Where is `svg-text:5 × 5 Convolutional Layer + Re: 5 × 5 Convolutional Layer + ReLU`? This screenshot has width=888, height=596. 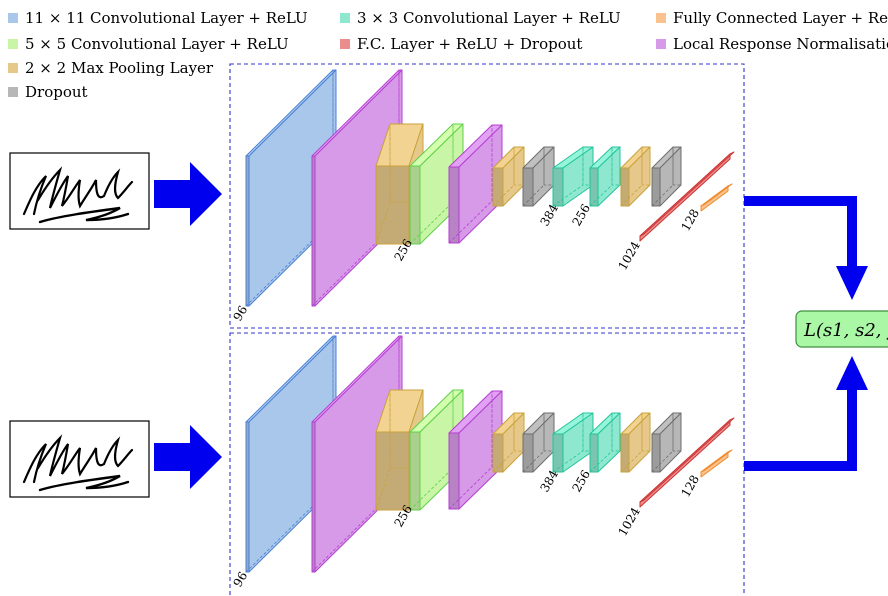 svg-text:5 × 5 Convolutional Layer + Re: 5 × 5 Convolutional Layer + ReLU is located at coordinates (157, 44).